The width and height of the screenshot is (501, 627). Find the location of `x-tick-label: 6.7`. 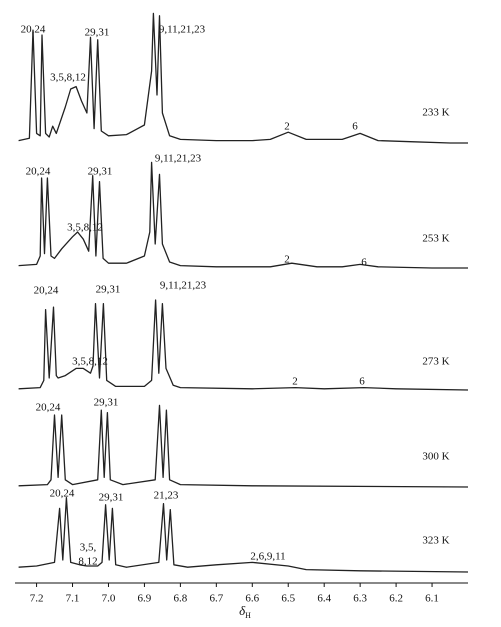

x-tick-label: 6.7 is located at coordinates (216, 599).